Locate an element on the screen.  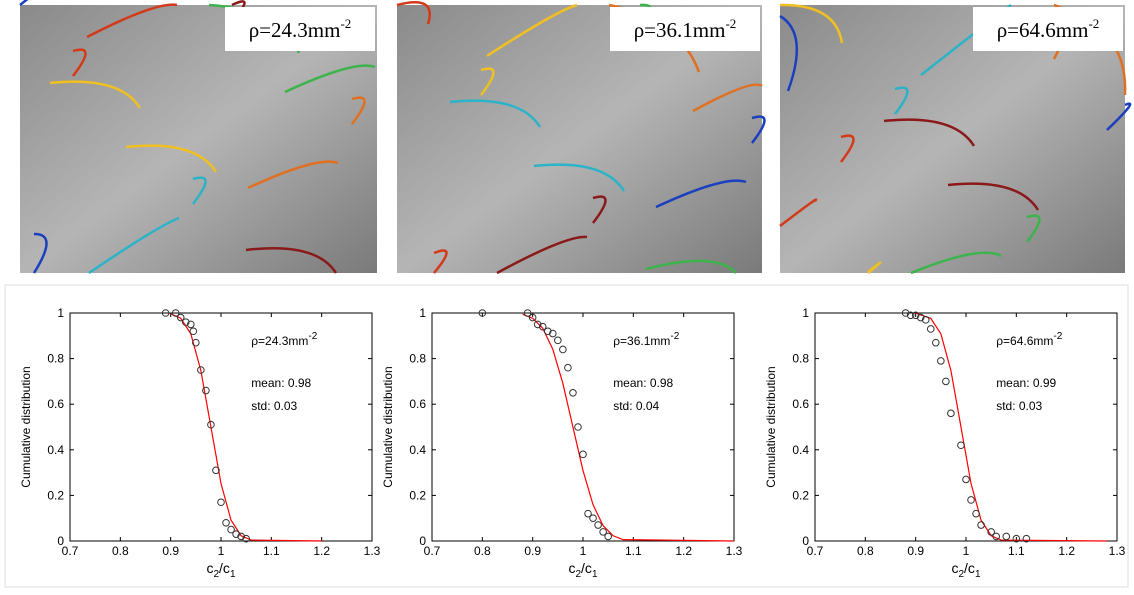
x-tick-label: 1.3 is located at coordinates (1117, 551).